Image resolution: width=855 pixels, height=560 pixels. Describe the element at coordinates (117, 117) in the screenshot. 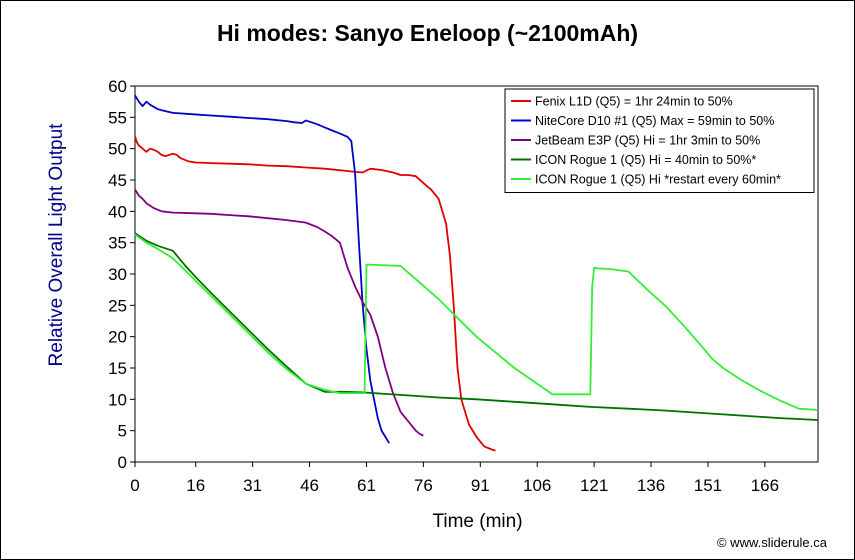

I see `y-tick-label: 55` at that location.